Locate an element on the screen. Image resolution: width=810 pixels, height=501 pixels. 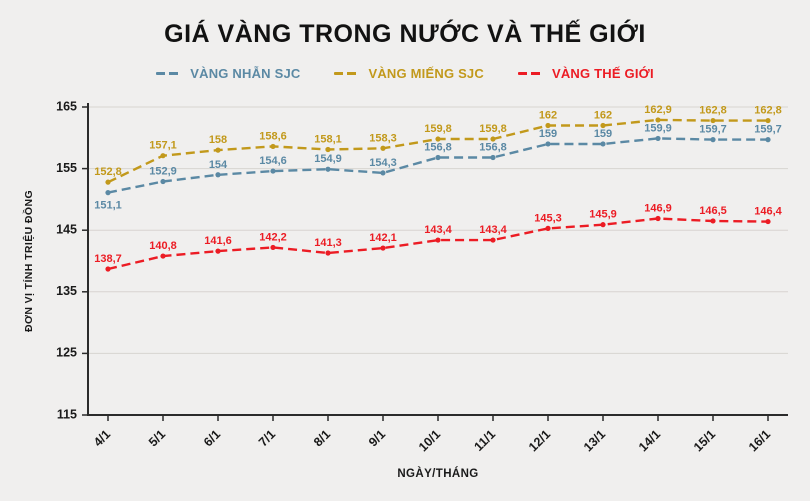
data-label: 162,9 is located at coordinates (658, 110).